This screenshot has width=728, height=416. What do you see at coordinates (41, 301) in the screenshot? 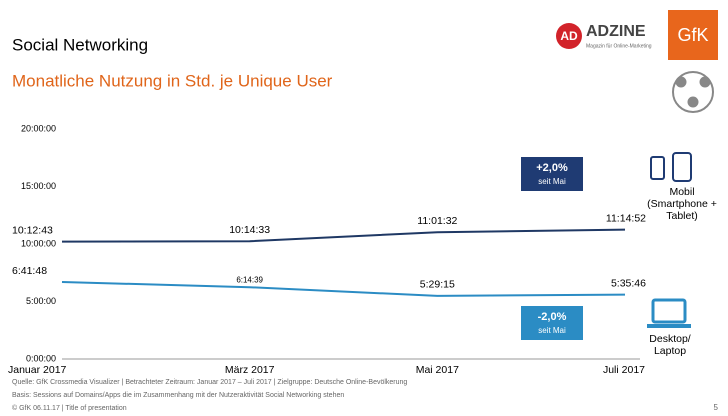
I see `y-tick-label: 5:00:00` at bounding box center [41, 301].